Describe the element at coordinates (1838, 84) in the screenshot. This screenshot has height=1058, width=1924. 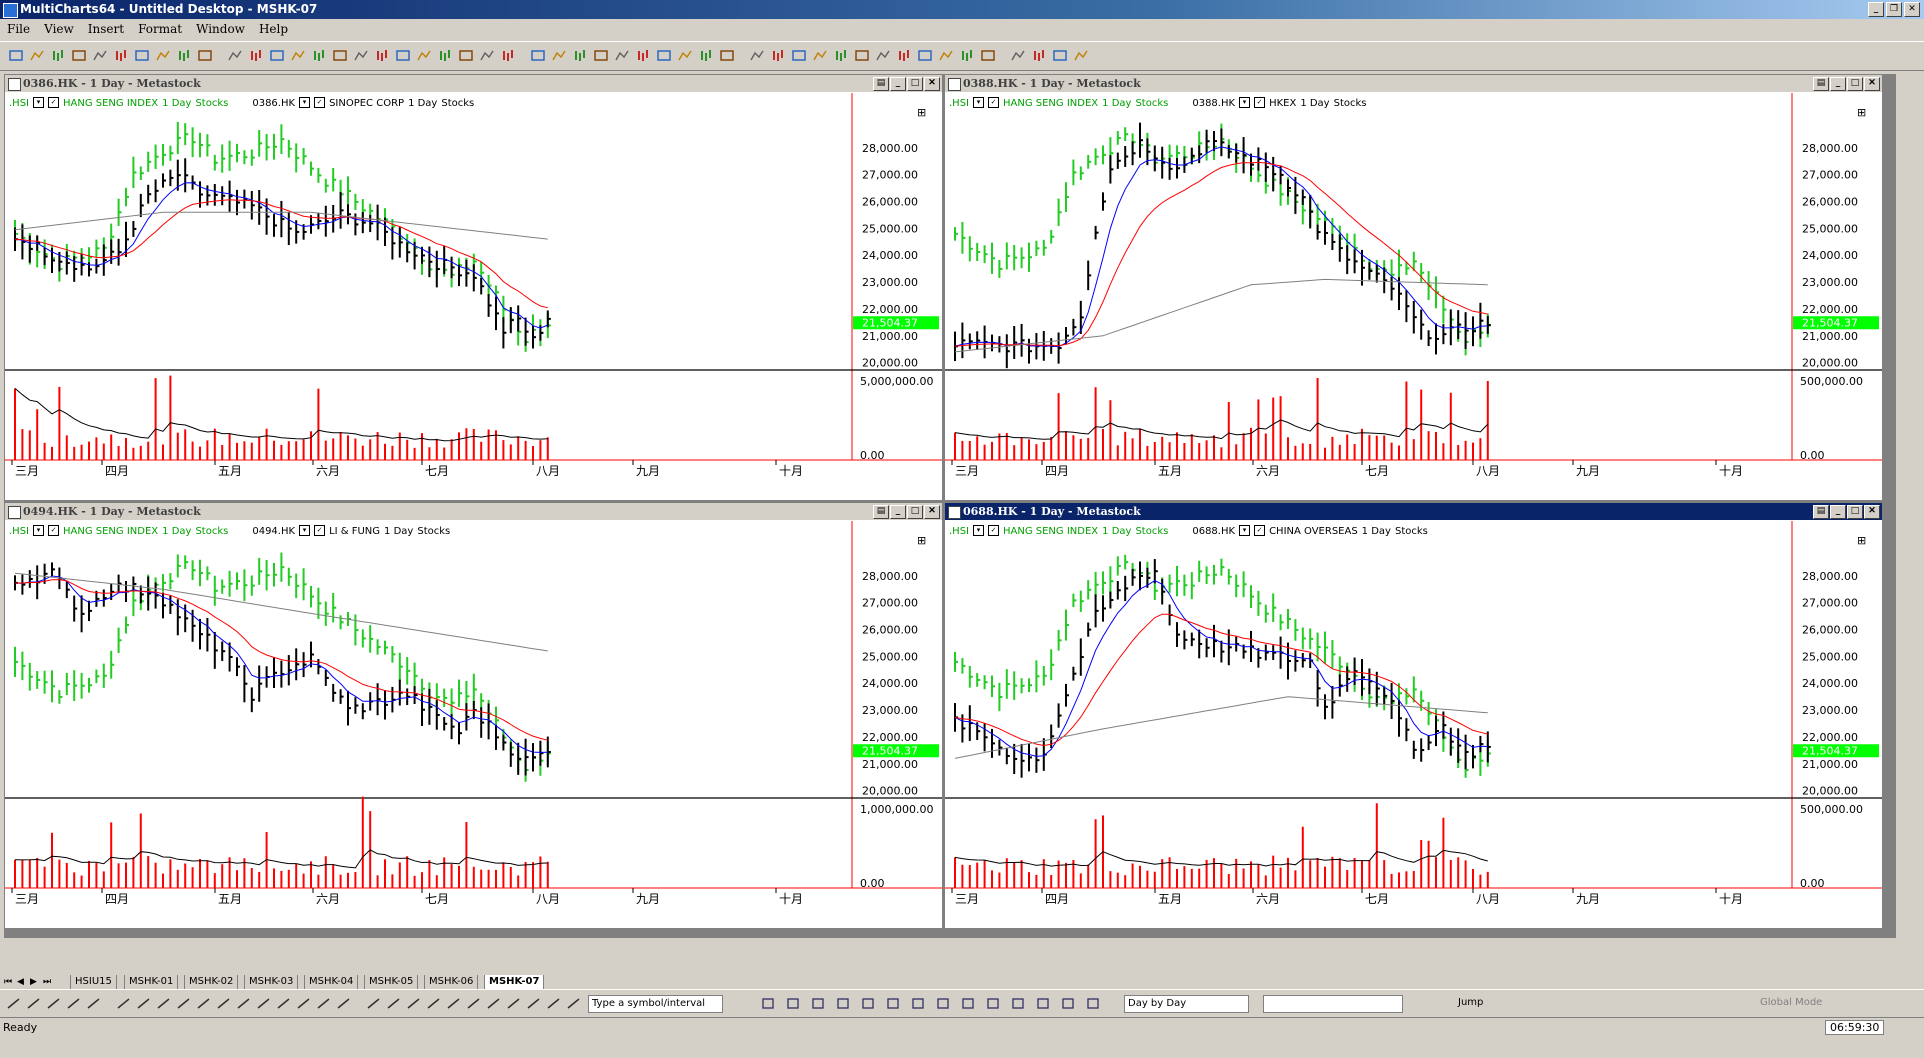
I see `minimize-button: _` at that location.